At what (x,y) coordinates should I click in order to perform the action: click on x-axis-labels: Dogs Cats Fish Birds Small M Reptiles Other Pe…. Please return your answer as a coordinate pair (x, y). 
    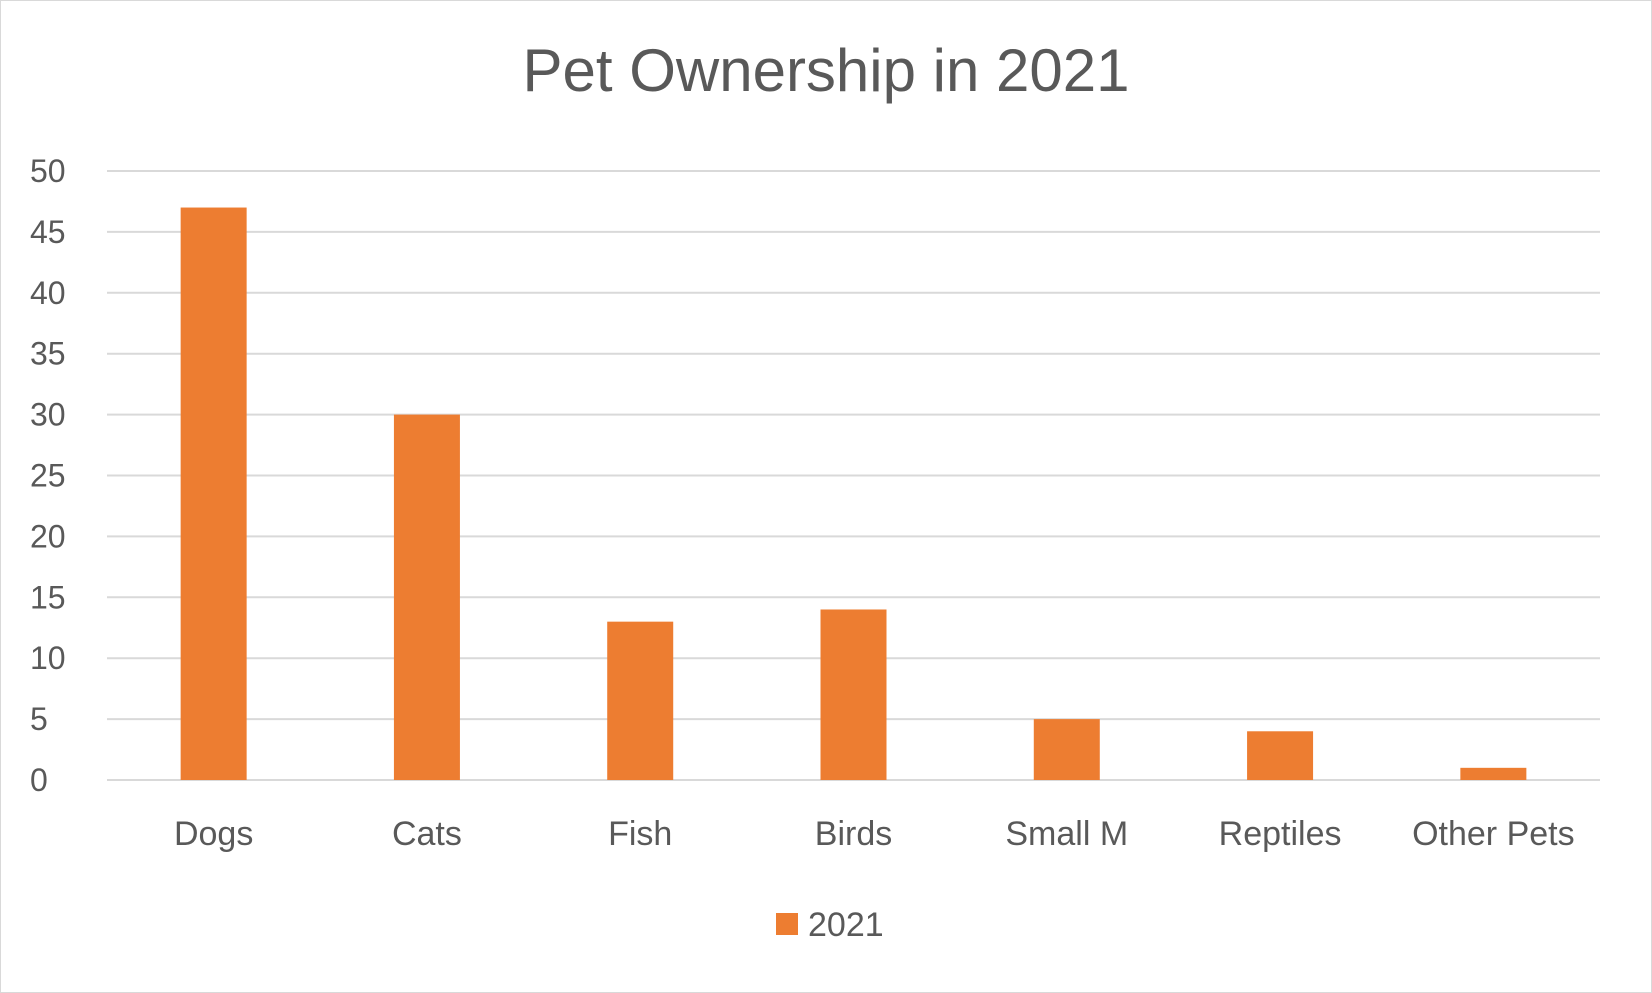
    Looking at the image, I should click on (874, 834).